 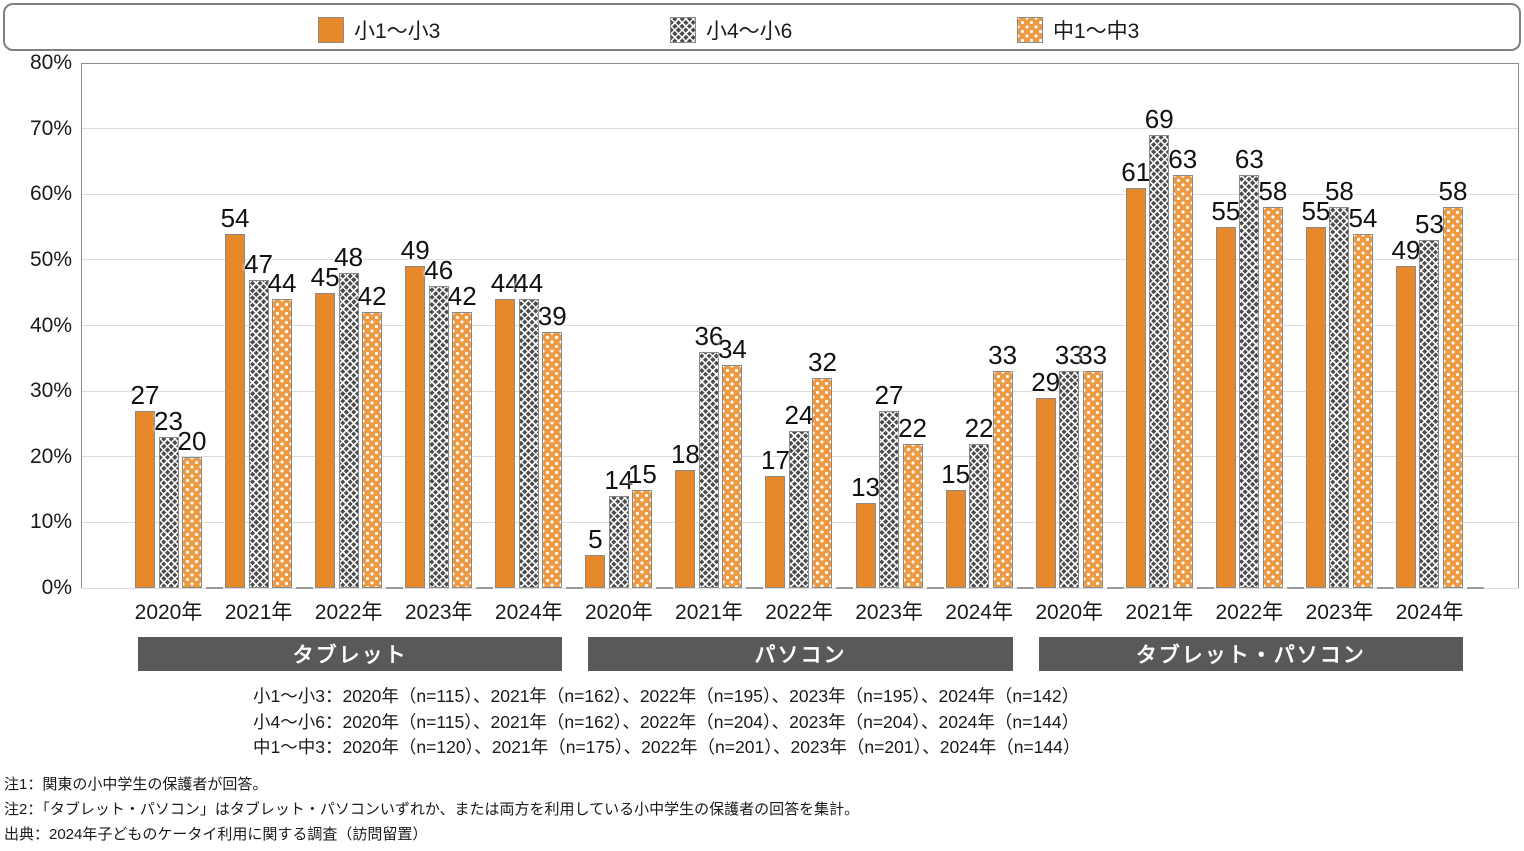 I want to click on bar-value-label: 69, so click(x=1159, y=119).